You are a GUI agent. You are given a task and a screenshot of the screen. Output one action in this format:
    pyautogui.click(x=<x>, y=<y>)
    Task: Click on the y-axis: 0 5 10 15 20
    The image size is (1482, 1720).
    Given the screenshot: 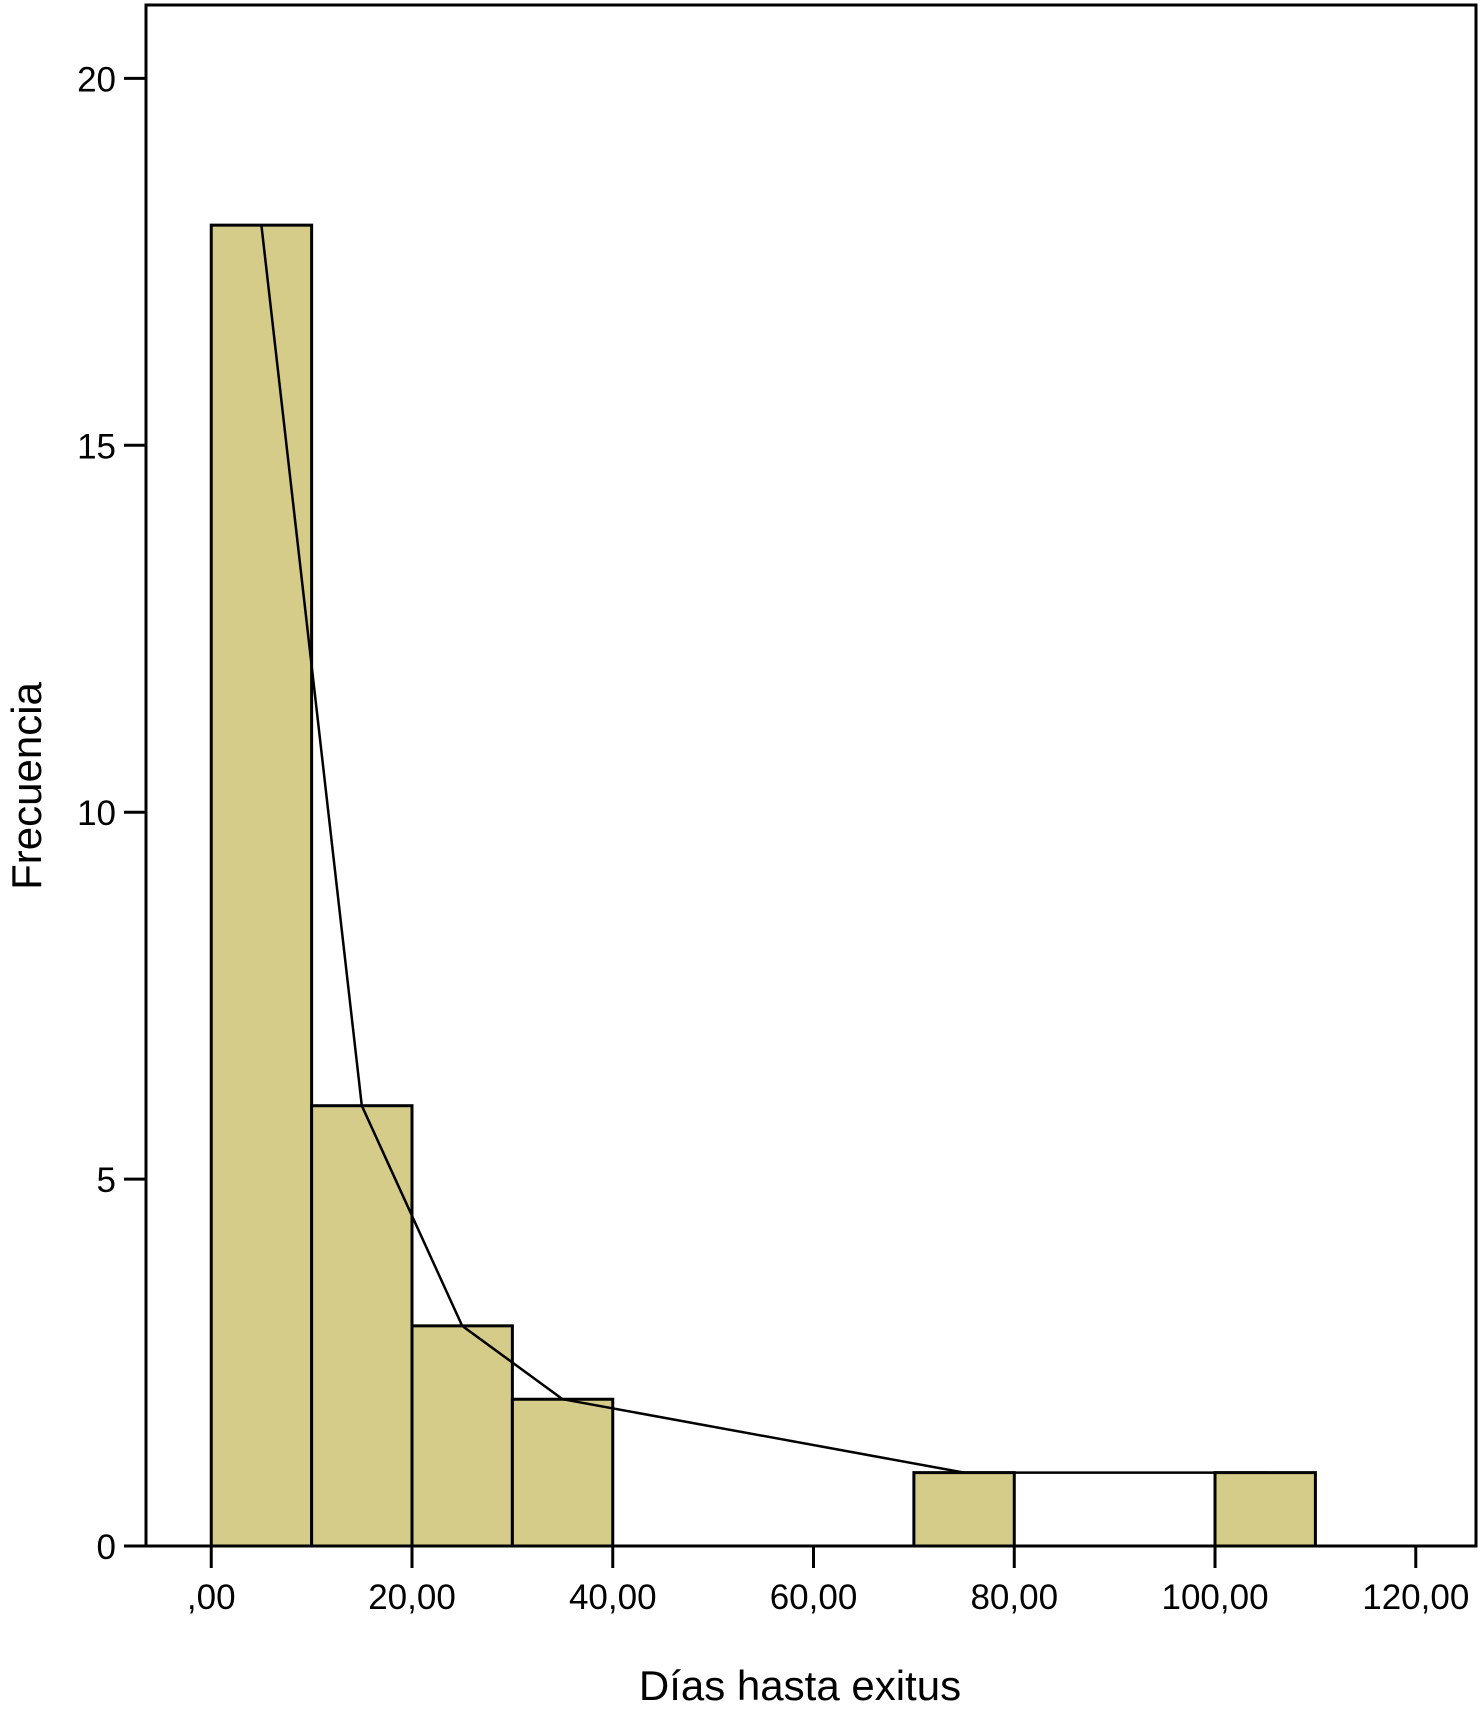 What is the action you would take?
    pyautogui.click(x=111, y=813)
    